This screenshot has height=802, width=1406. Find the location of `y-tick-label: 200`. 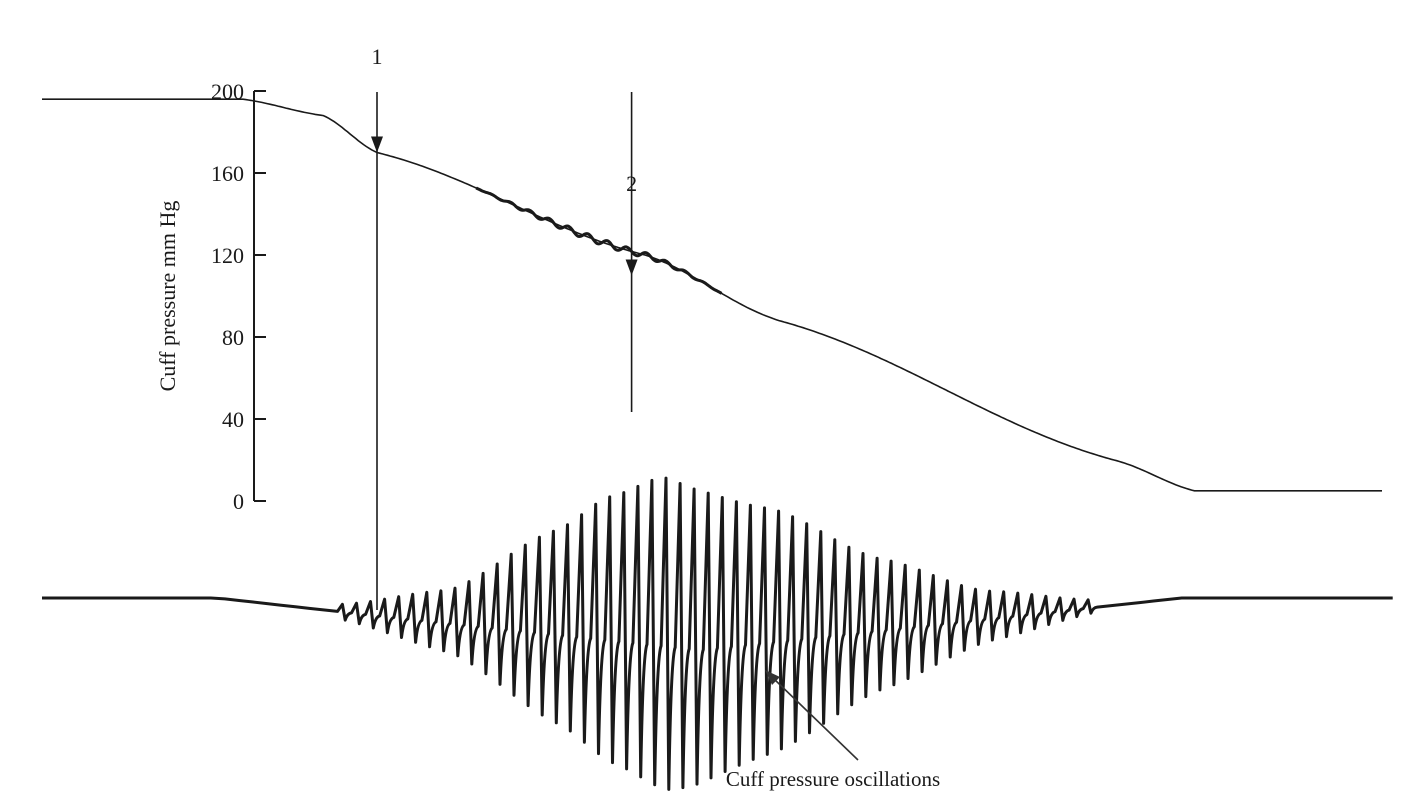

y-tick-label: 200 is located at coordinates (227, 91).